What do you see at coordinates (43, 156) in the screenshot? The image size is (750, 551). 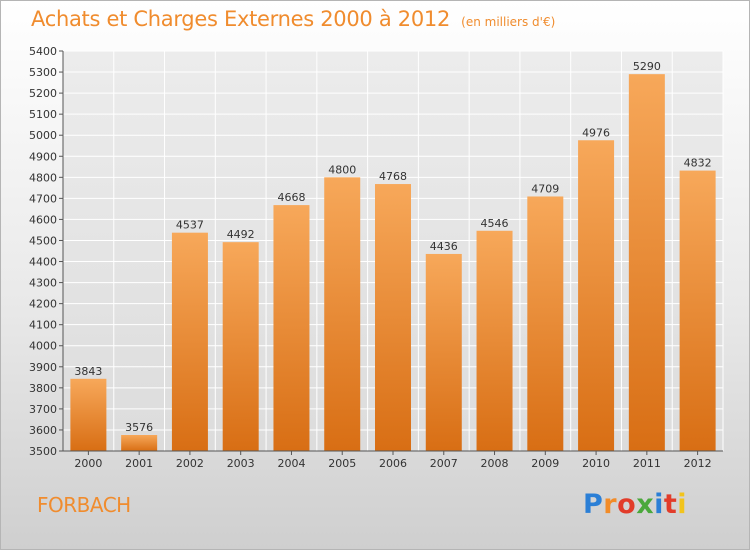 I see `y-tick-label: 4900` at bounding box center [43, 156].